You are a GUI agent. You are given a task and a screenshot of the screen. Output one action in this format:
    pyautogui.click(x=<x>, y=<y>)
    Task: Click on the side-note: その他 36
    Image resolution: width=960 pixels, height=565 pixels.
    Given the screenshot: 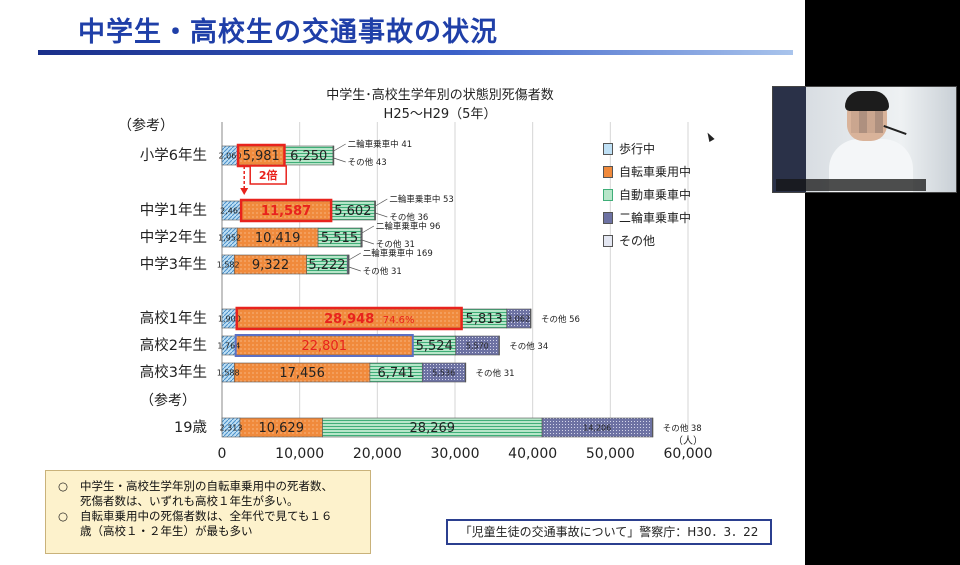 What is the action you would take?
    pyautogui.click(x=408, y=217)
    